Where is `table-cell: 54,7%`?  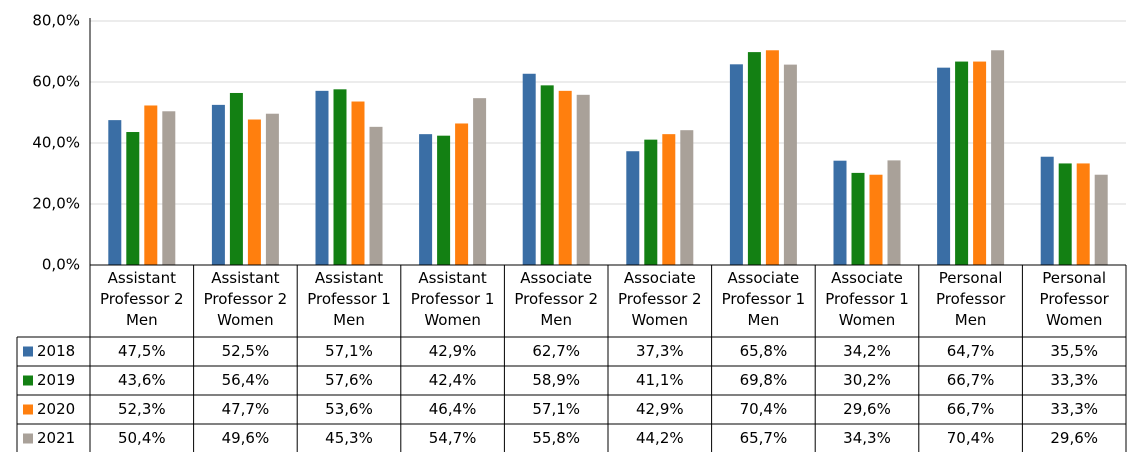
table-cell: 54,7% is located at coordinates (453, 438).